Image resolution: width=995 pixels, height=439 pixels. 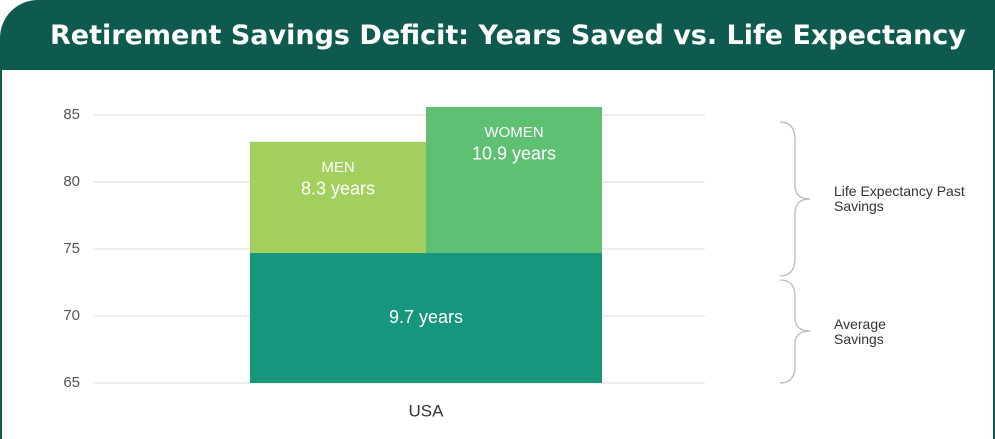 I want to click on y-tick-label: 65, so click(x=71, y=382).